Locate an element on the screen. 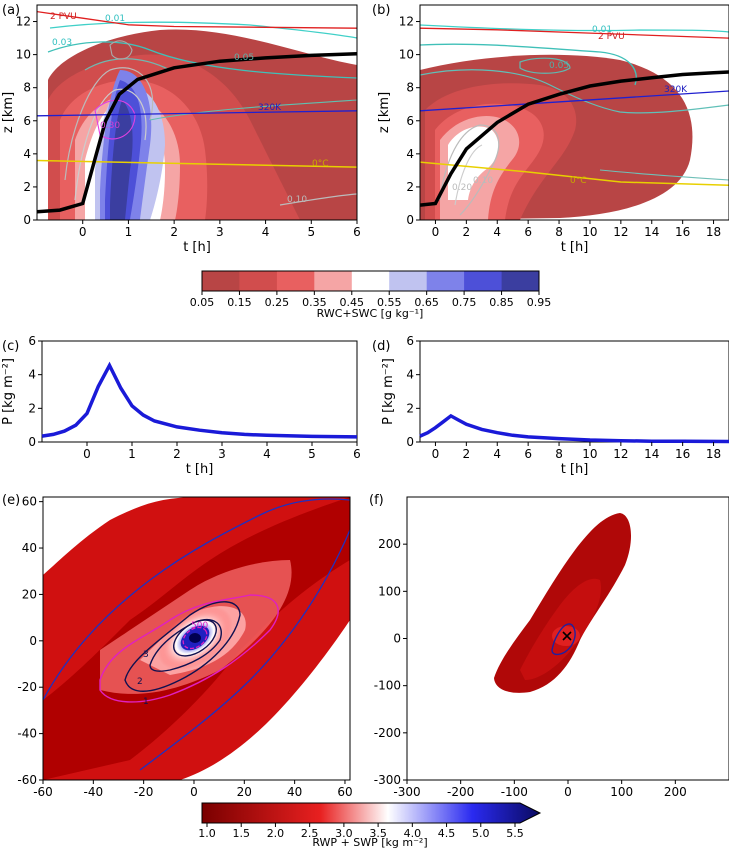 This screenshot has height=850, width=729. y-tick-label: 40 is located at coordinates (29, 548).